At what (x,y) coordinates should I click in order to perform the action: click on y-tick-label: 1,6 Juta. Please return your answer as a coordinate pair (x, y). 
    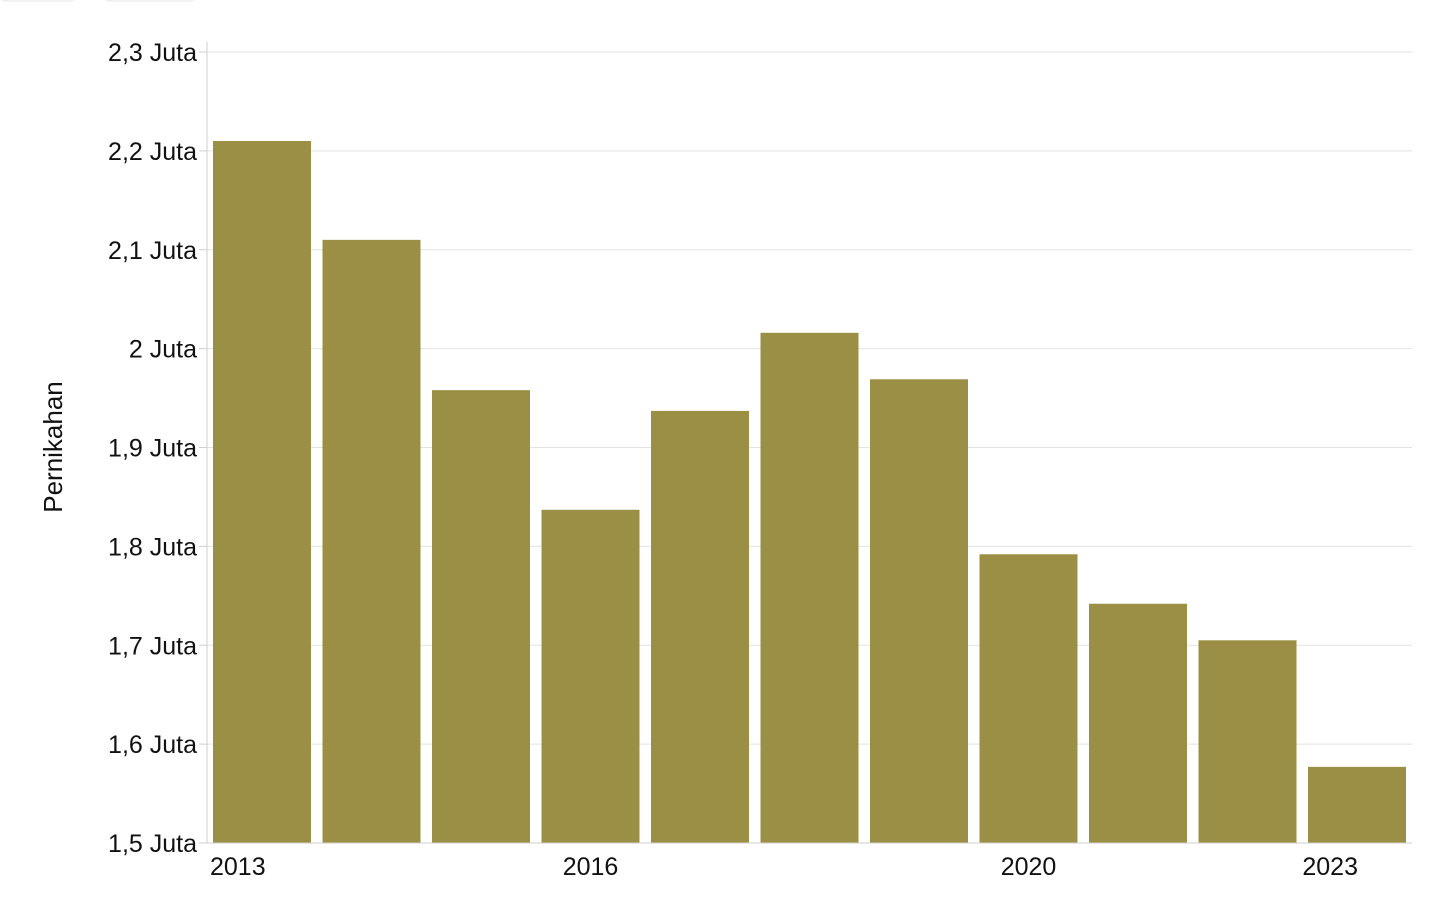
    Looking at the image, I should click on (152, 745).